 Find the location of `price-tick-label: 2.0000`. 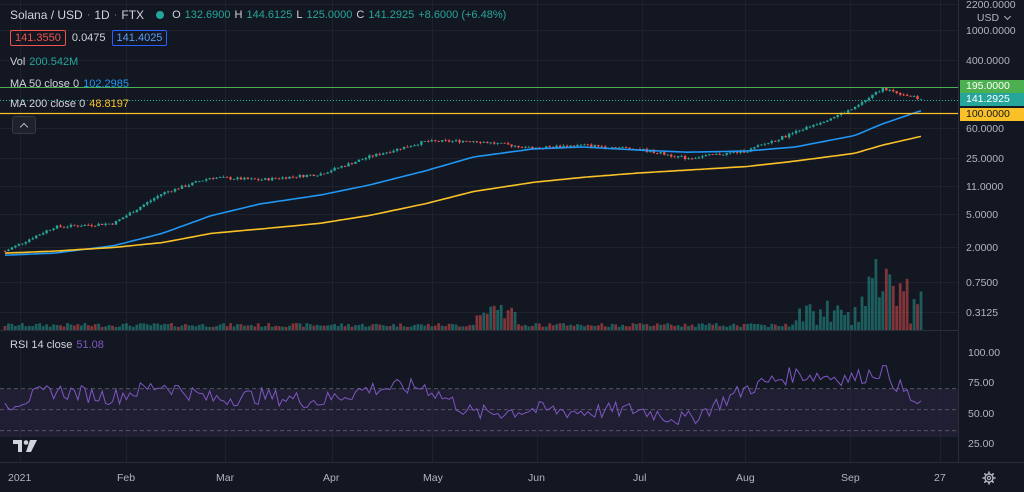

price-tick-label: 2.0000 is located at coordinates (982, 248).